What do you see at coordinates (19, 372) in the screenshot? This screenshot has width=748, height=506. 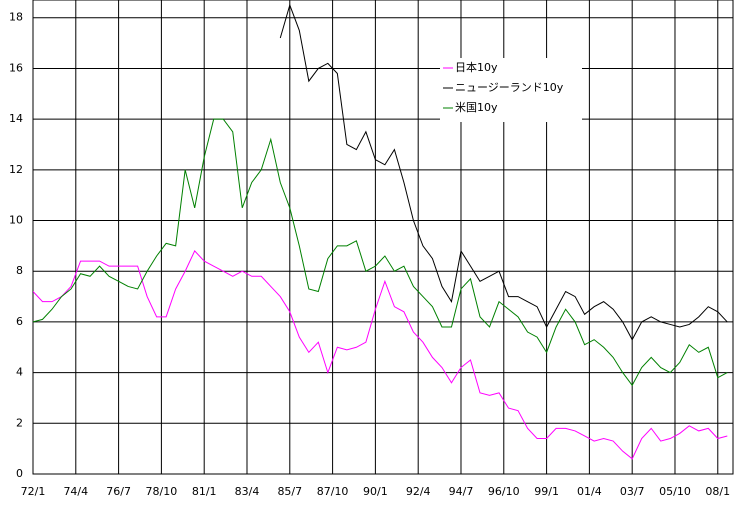 I see `y-tick-label: 4` at bounding box center [19, 372].